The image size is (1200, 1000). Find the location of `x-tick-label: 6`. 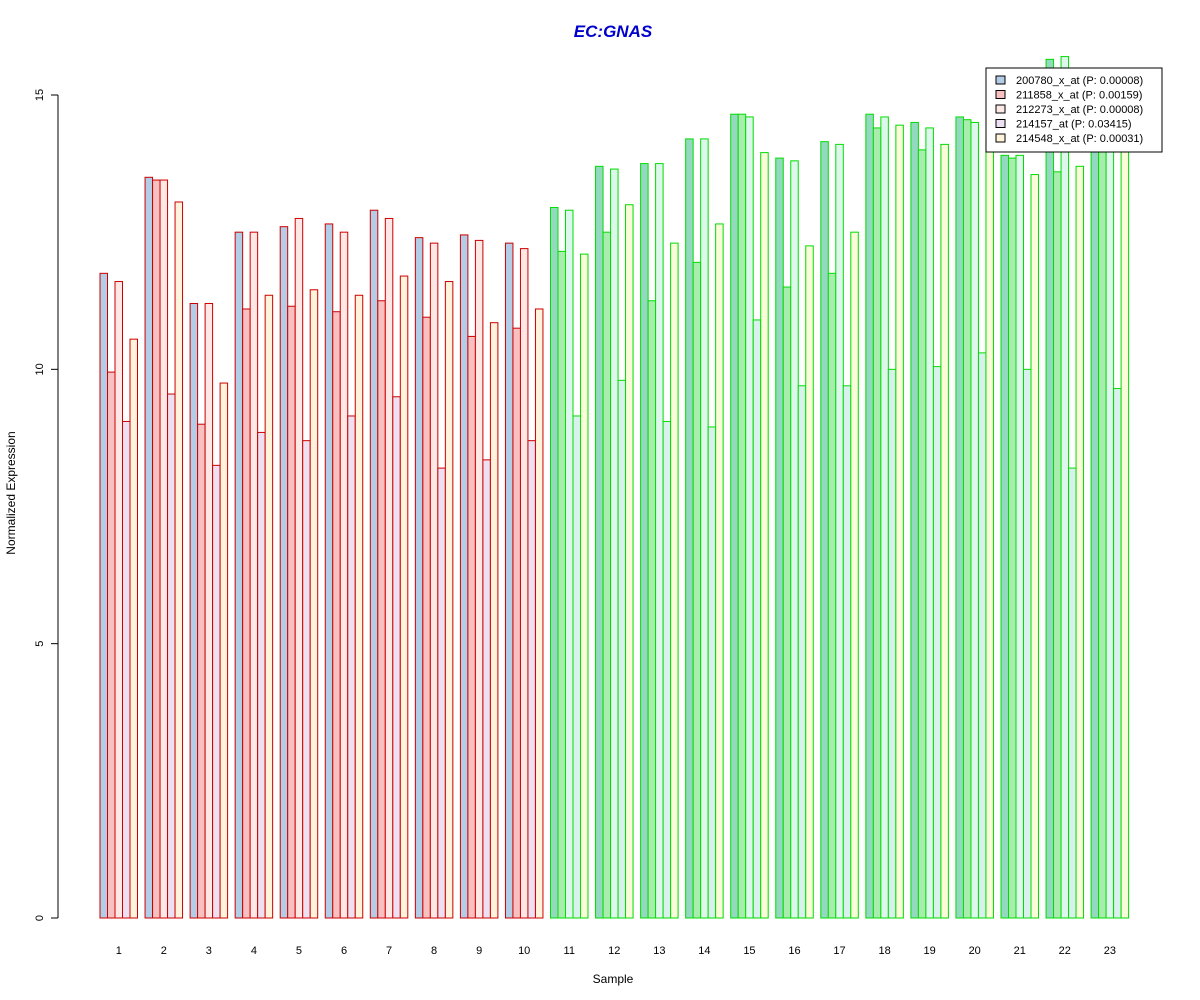

x-tick-label: 6 is located at coordinates (344, 951).